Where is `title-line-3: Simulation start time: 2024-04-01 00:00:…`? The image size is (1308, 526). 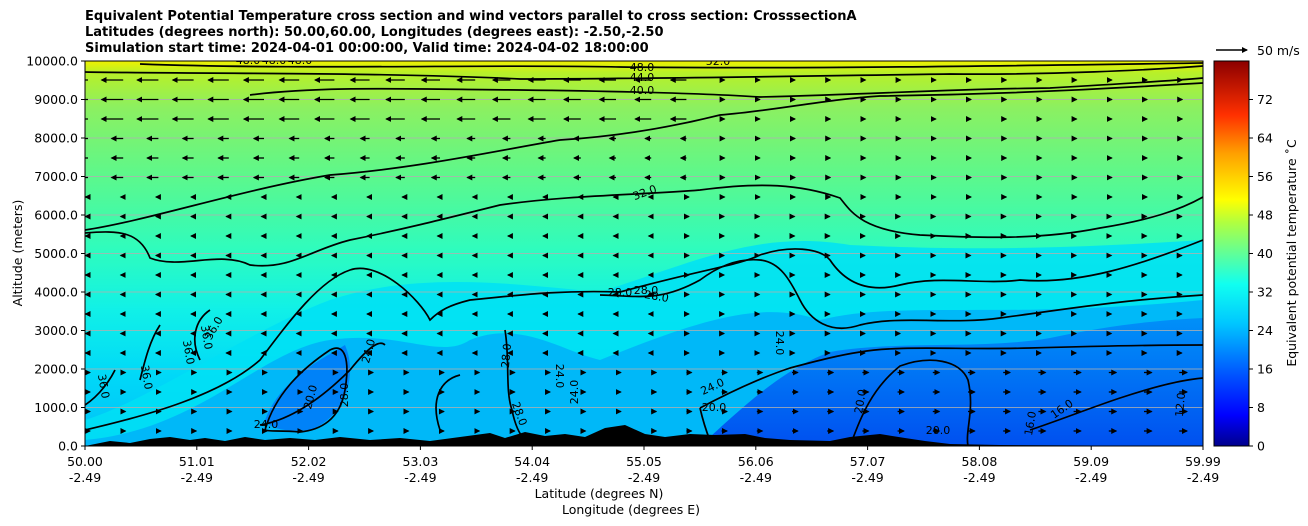 title-line-3: Simulation start time: 2024-04-01 00:00:… is located at coordinates (367, 48).